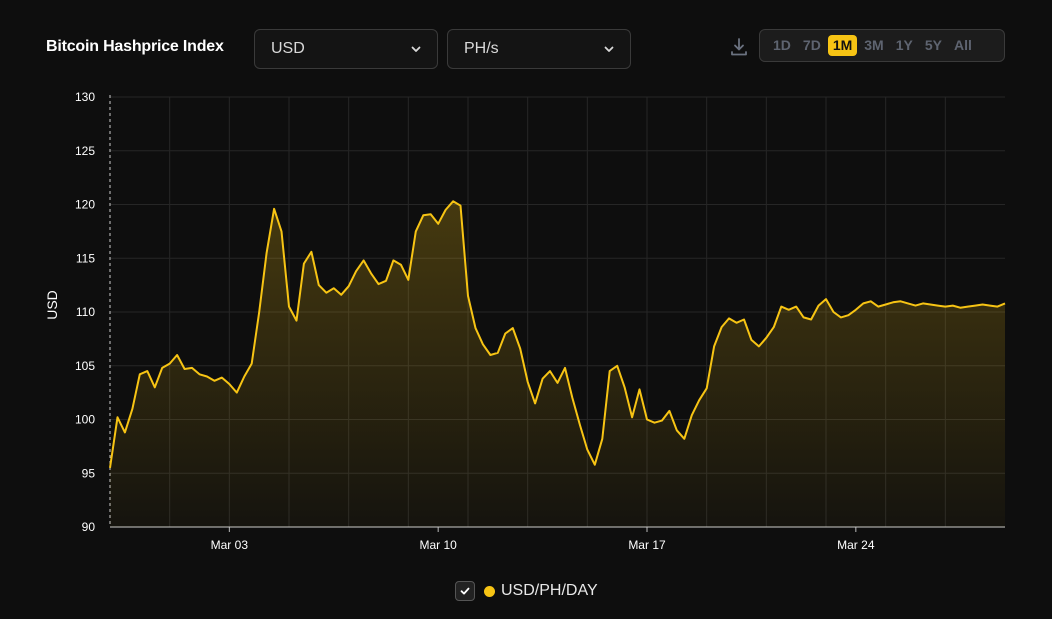 Image resolution: width=1052 pixels, height=619 pixels. I want to click on unit-select: PH/s, so click(539, 49).